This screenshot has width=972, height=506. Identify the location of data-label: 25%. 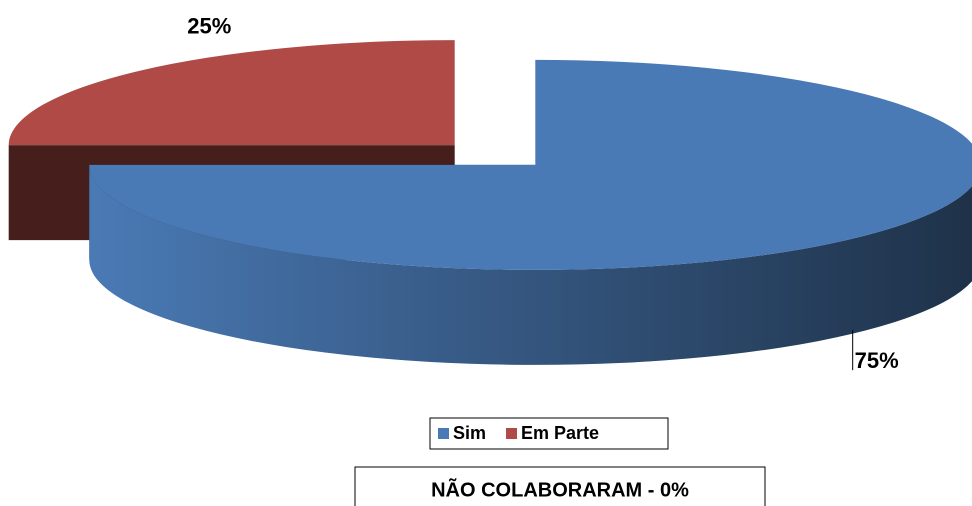
(209, 26).